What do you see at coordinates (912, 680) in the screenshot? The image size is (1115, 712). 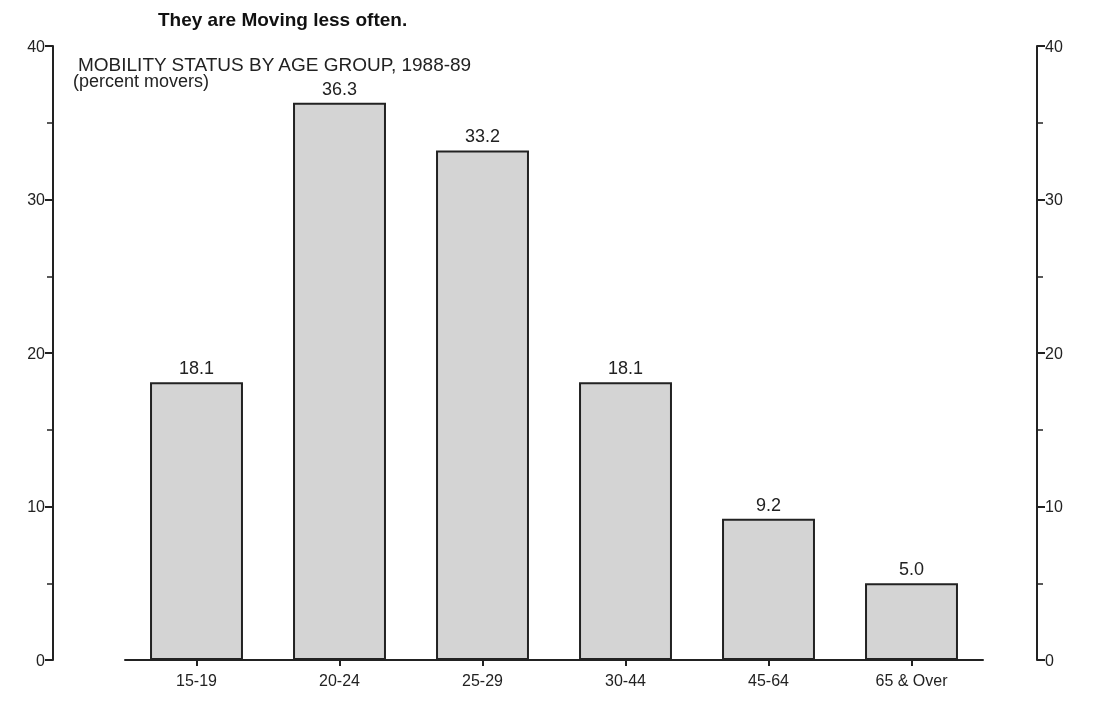 I see `x-tick-label: 65 & Over` at bounding box center [912, 680].